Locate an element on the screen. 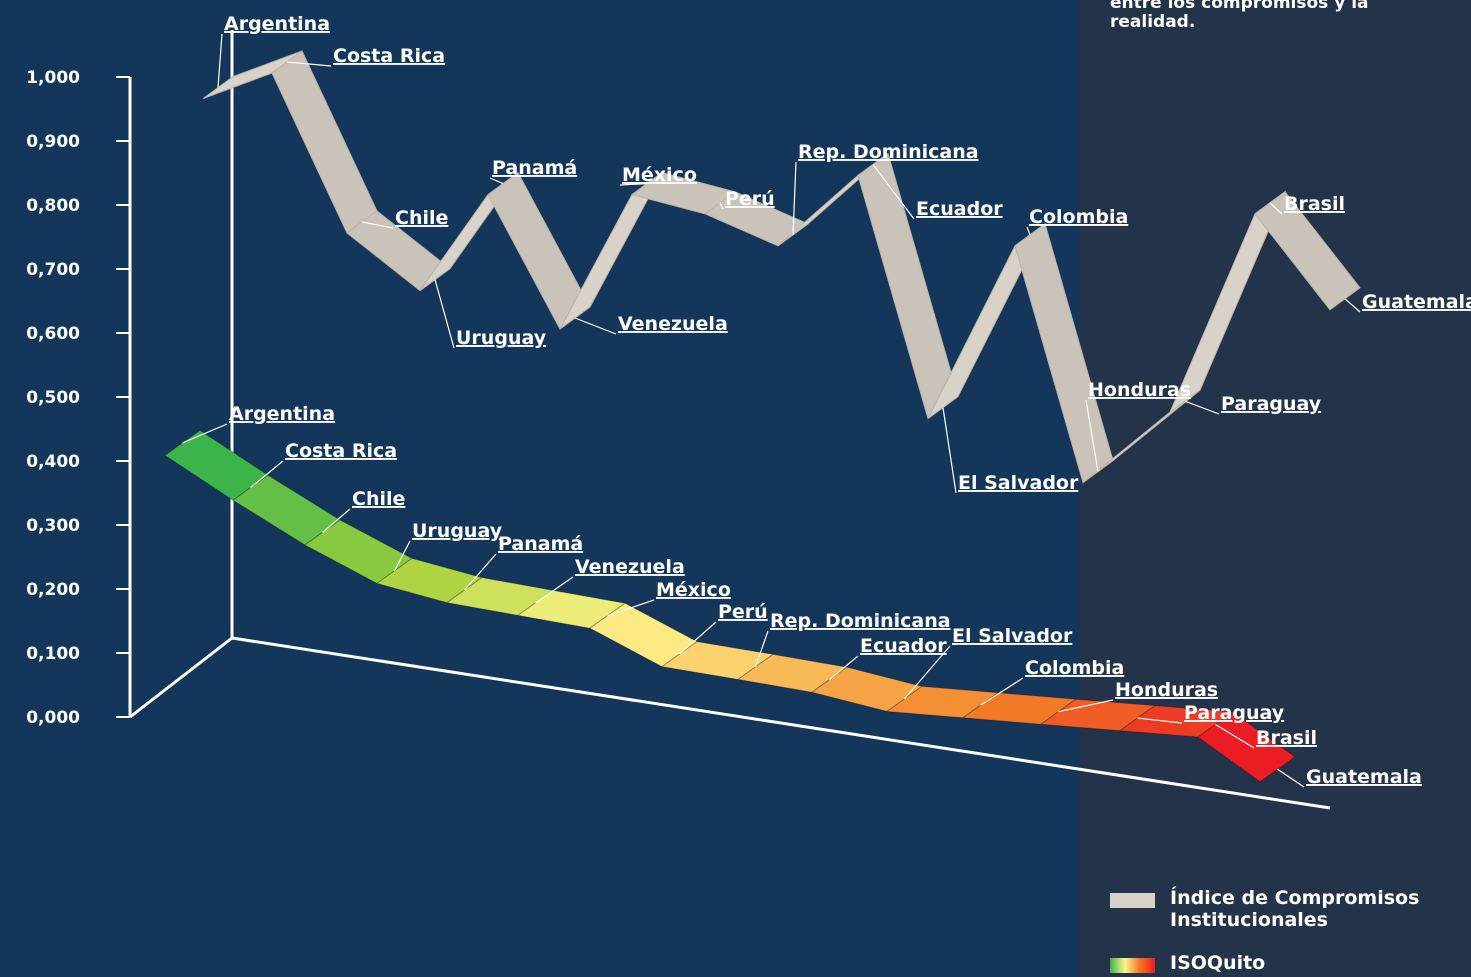  ici-label-brasil: Brasil is located at coordinates (1314, 204).